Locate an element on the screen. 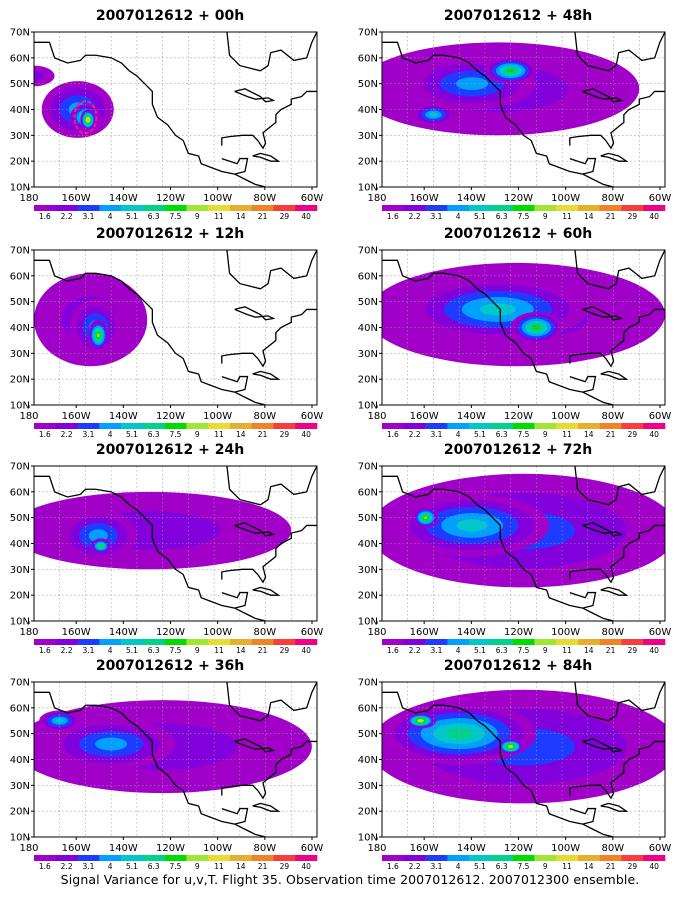 Image resolution: width=700 pixels, height=900 pixels. x-tick-label: 80W is located at coordinates (613, 198).